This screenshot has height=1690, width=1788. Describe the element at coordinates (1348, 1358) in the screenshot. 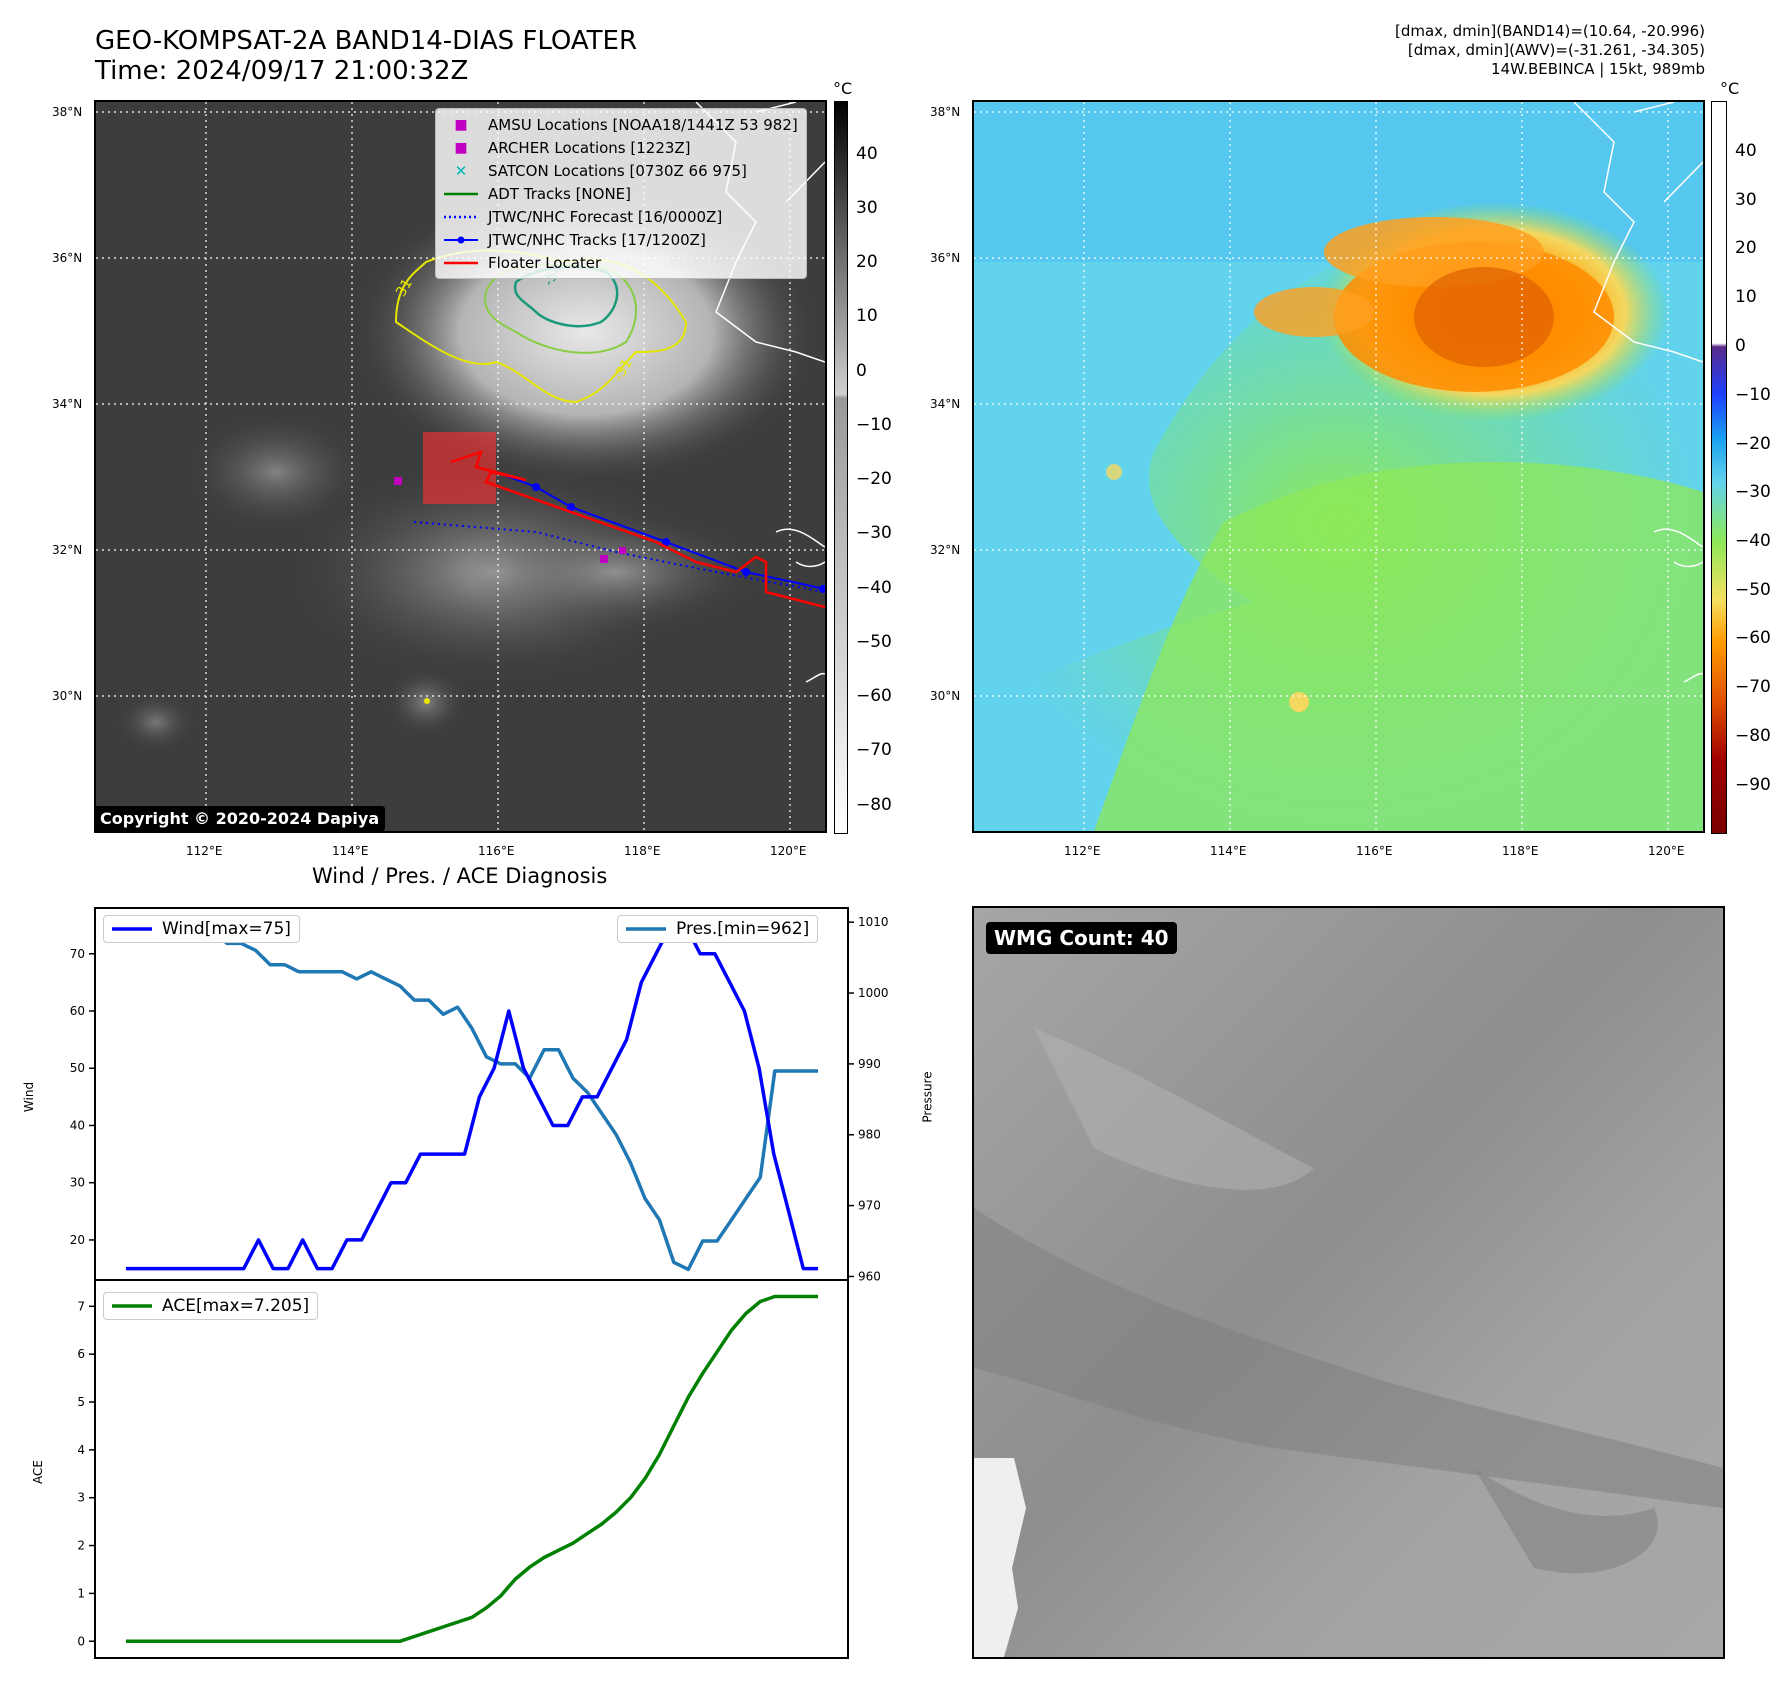

I see `wmg-dark-band` at that location.